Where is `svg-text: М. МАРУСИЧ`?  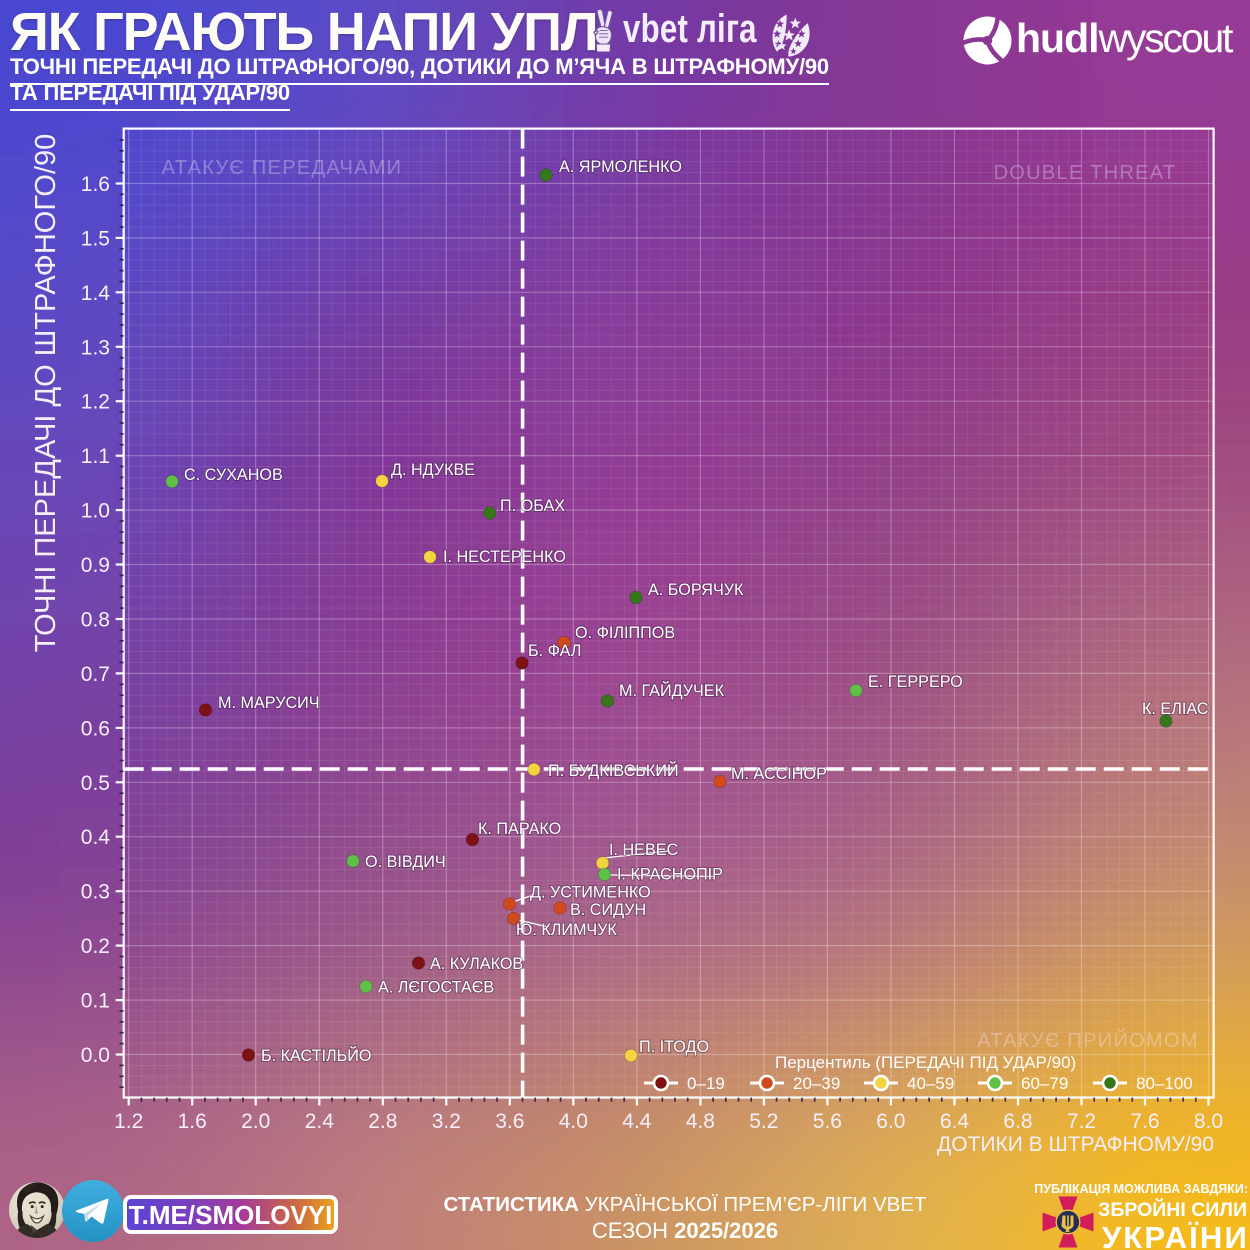 svg-text: М. МАРУСИЧ is located at coordinates (269, 703).